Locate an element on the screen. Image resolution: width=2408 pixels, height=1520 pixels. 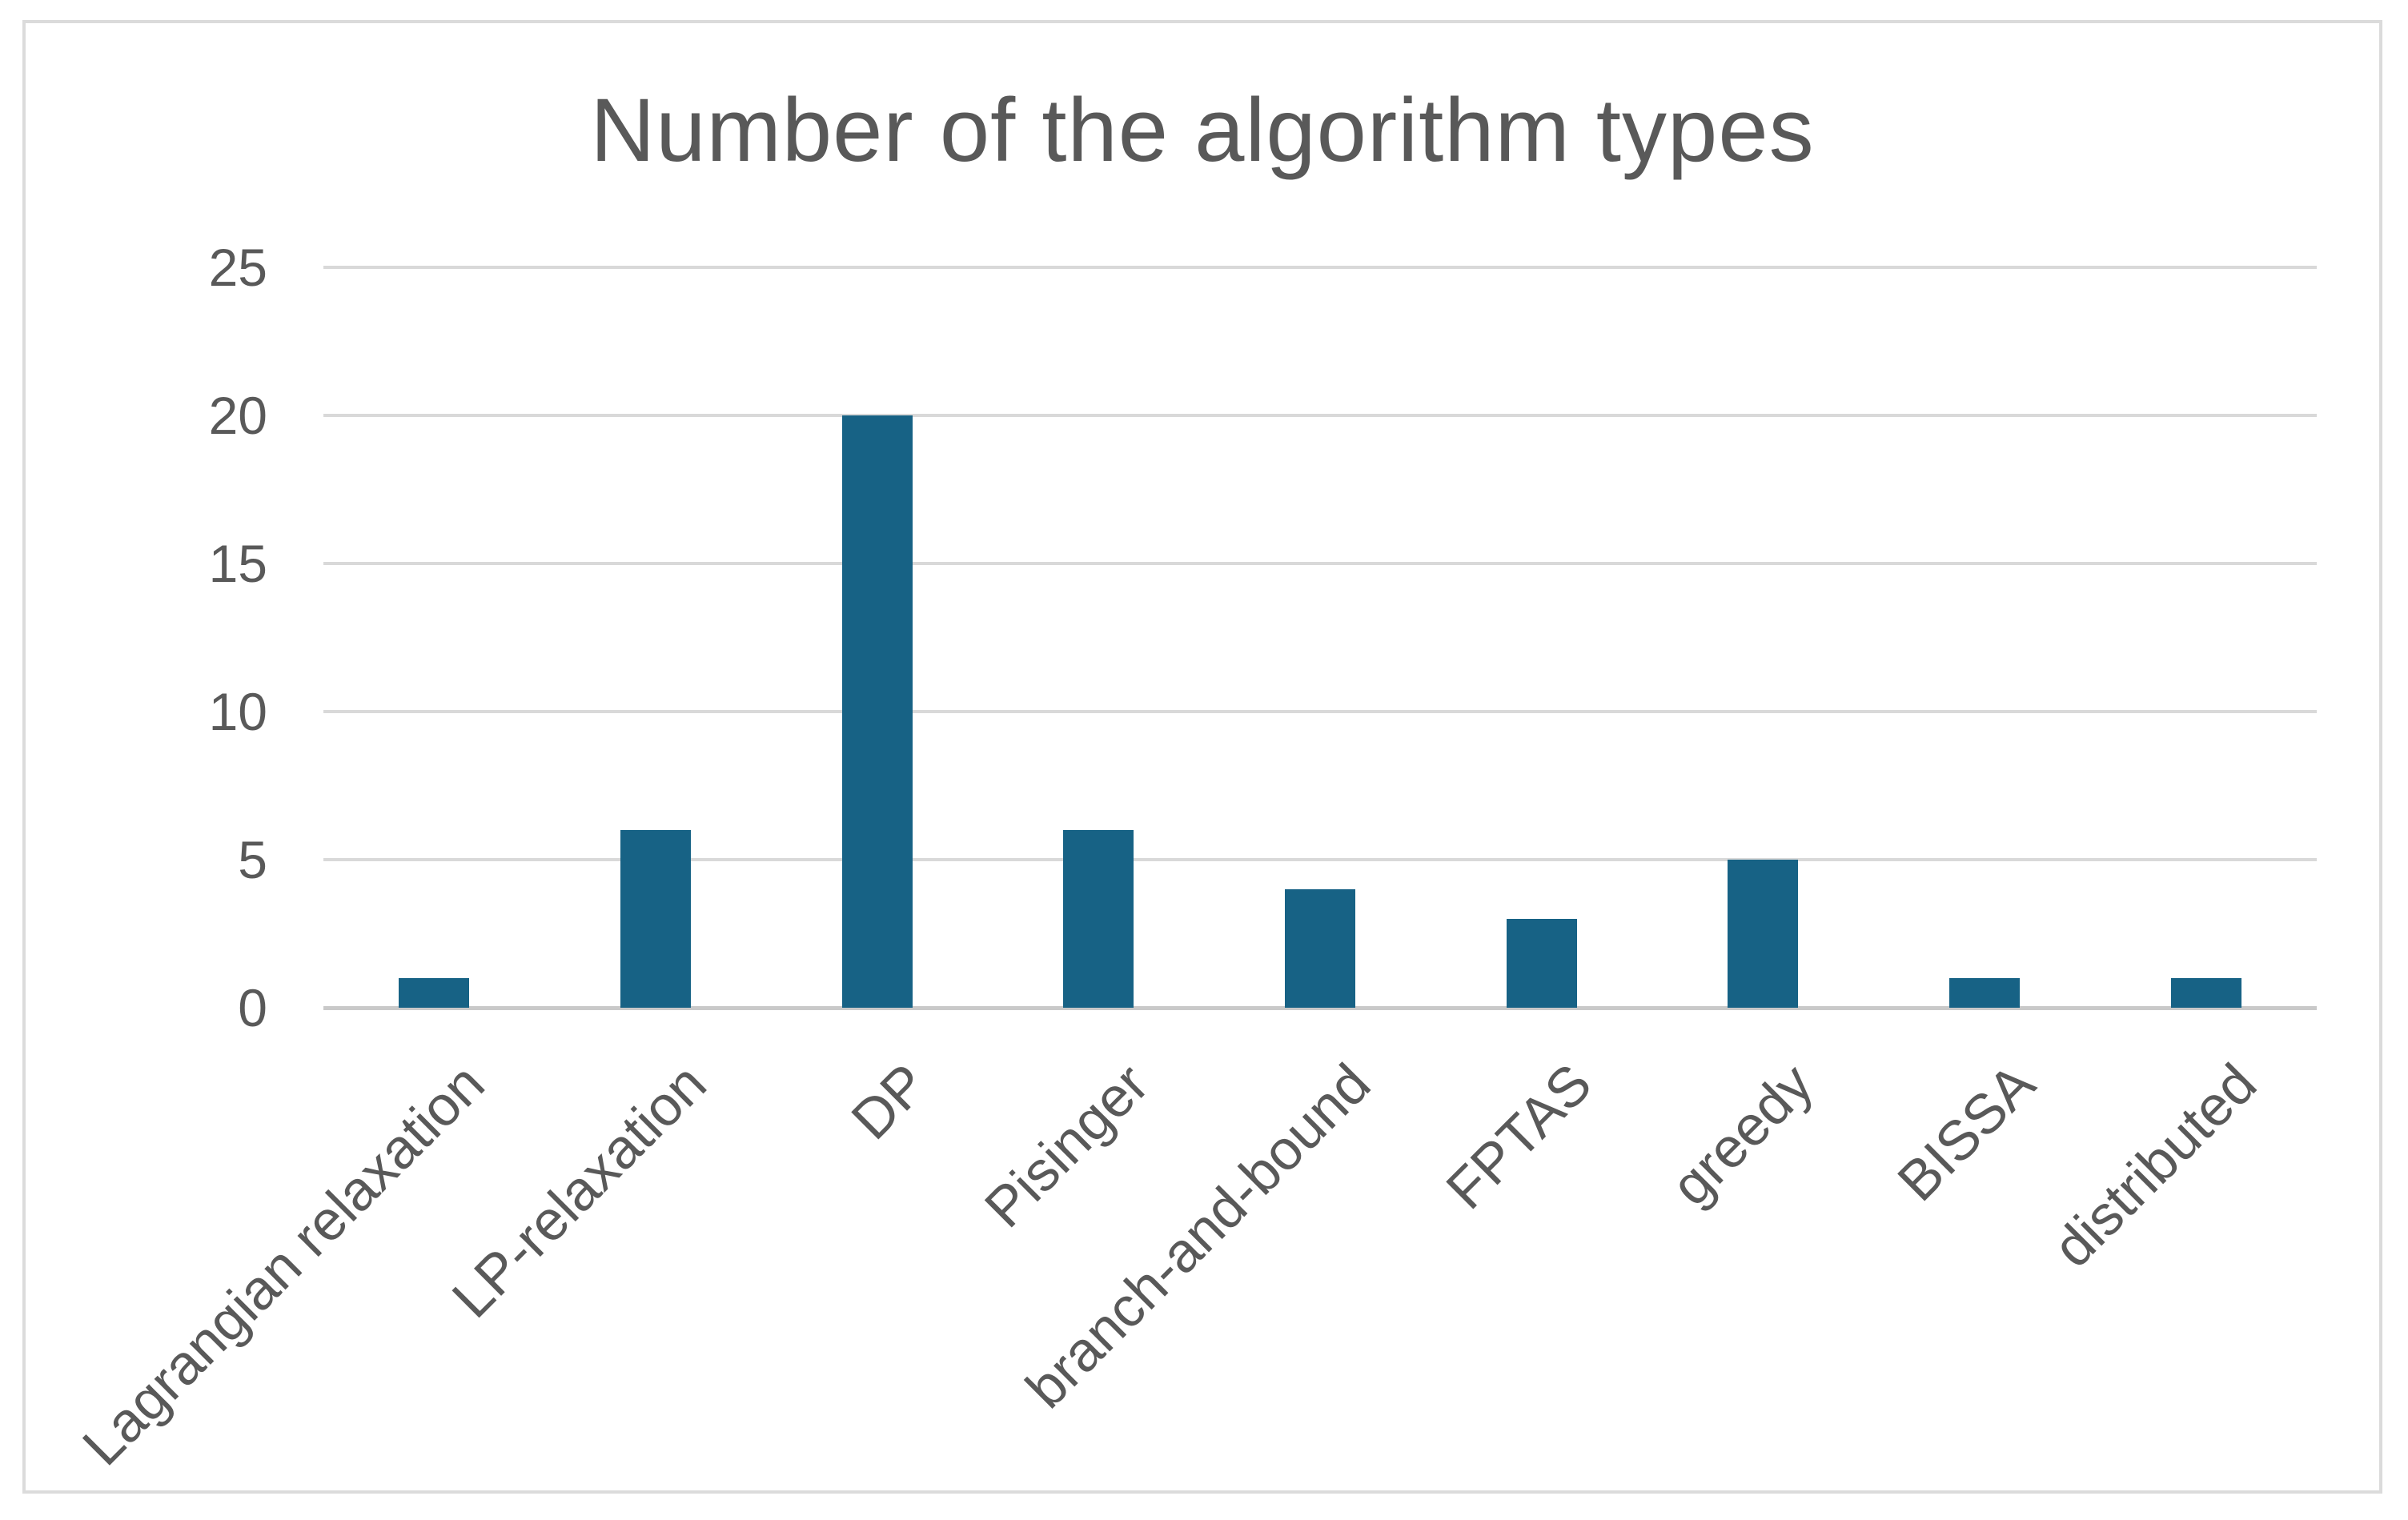
x-category-label: Pisinger is located at coordinates (1067, 1146).